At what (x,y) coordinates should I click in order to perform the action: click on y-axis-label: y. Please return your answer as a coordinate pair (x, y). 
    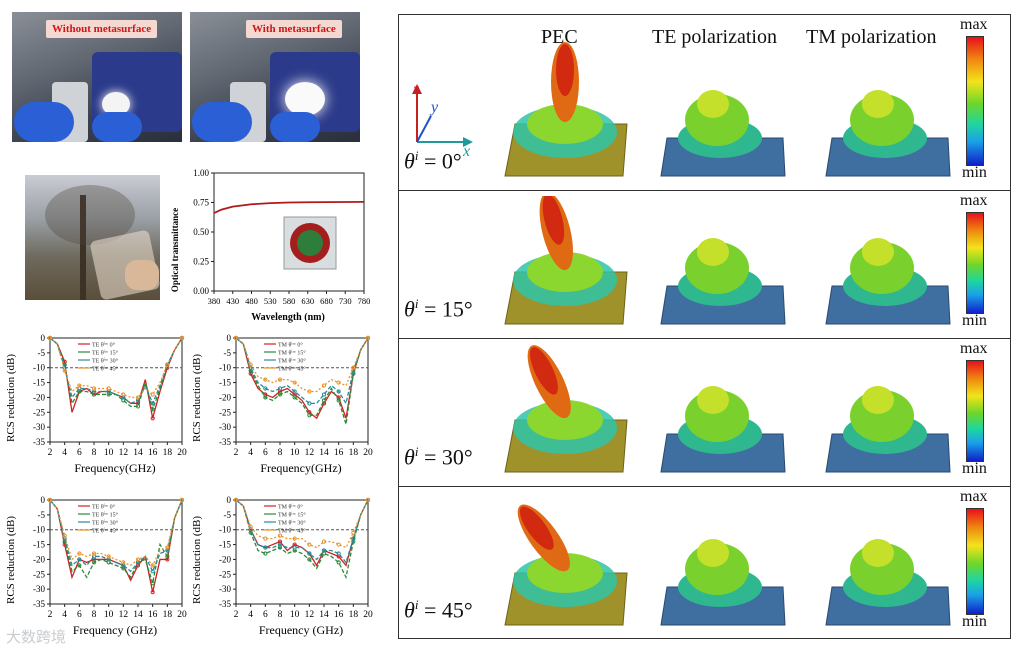
    Looking at the image, I should click on (434, 107).